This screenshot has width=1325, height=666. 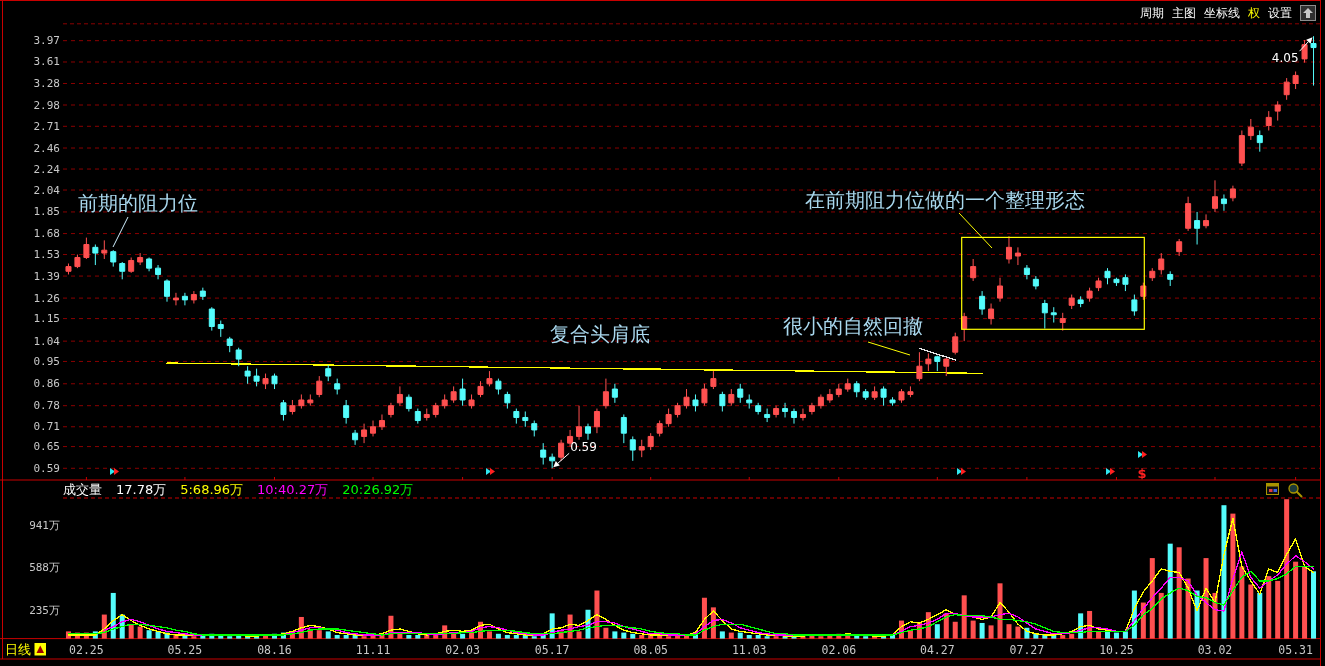 I want to click on y-tick-label: 3.61, so click(x=46, y=62).